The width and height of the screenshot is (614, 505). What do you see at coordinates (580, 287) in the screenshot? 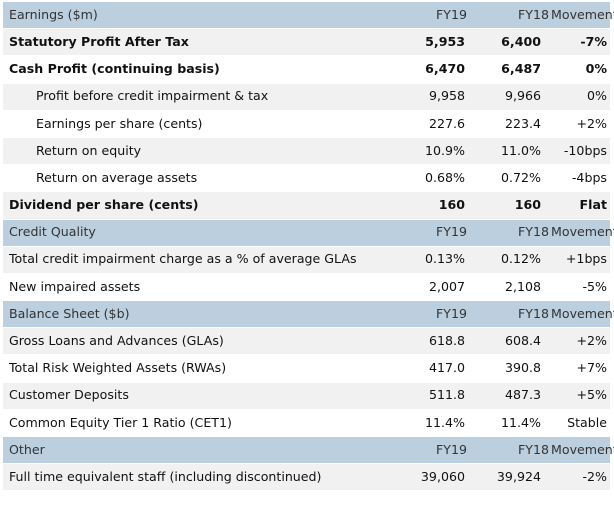
I see `movement-value: -5%` at bounding box center [580, 287].